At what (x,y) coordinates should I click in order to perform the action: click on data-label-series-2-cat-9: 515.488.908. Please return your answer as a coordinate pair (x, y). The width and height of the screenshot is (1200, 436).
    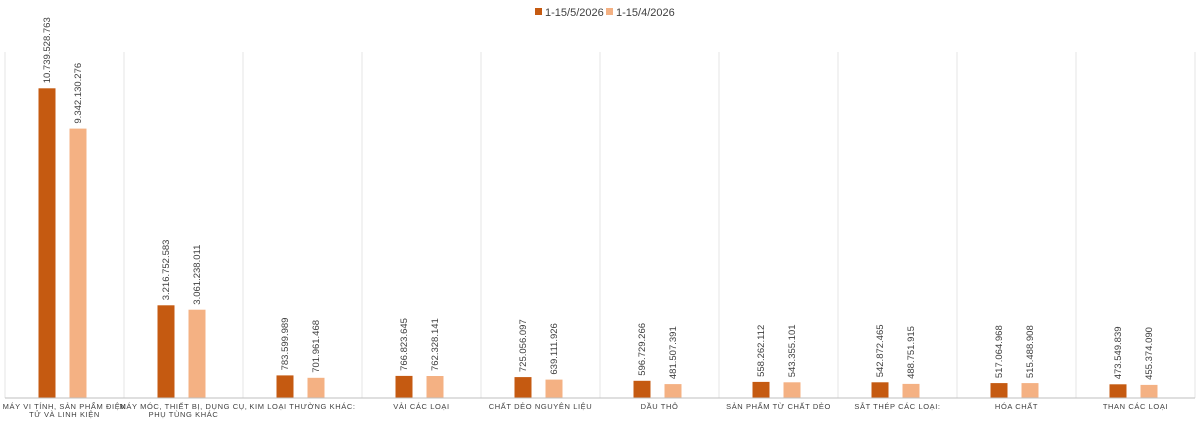
    Looking at the image, I should click on (1030, 351).